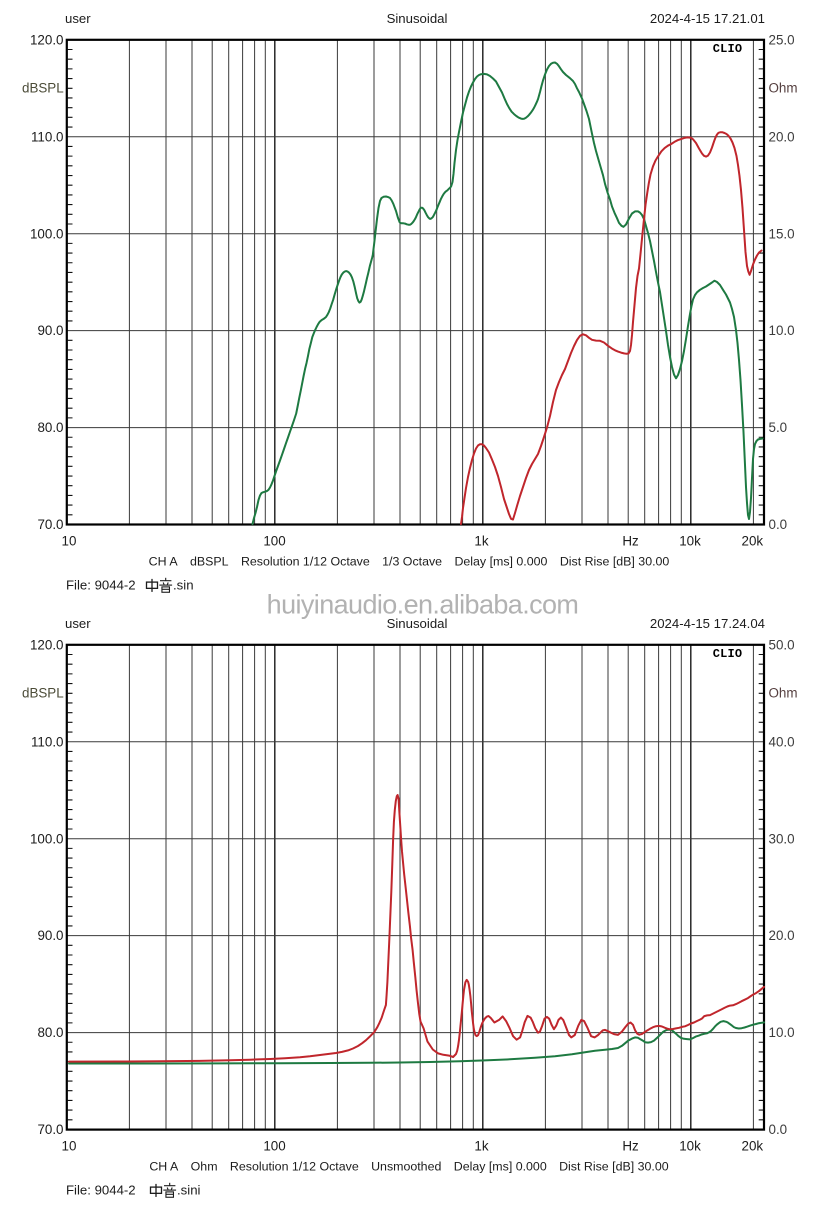  What do you see at coordinates (423, 605) in the screenshot?
I see `svg-text: huiyinaudio.en.alibaba.com` at bounding box center [423, 605].